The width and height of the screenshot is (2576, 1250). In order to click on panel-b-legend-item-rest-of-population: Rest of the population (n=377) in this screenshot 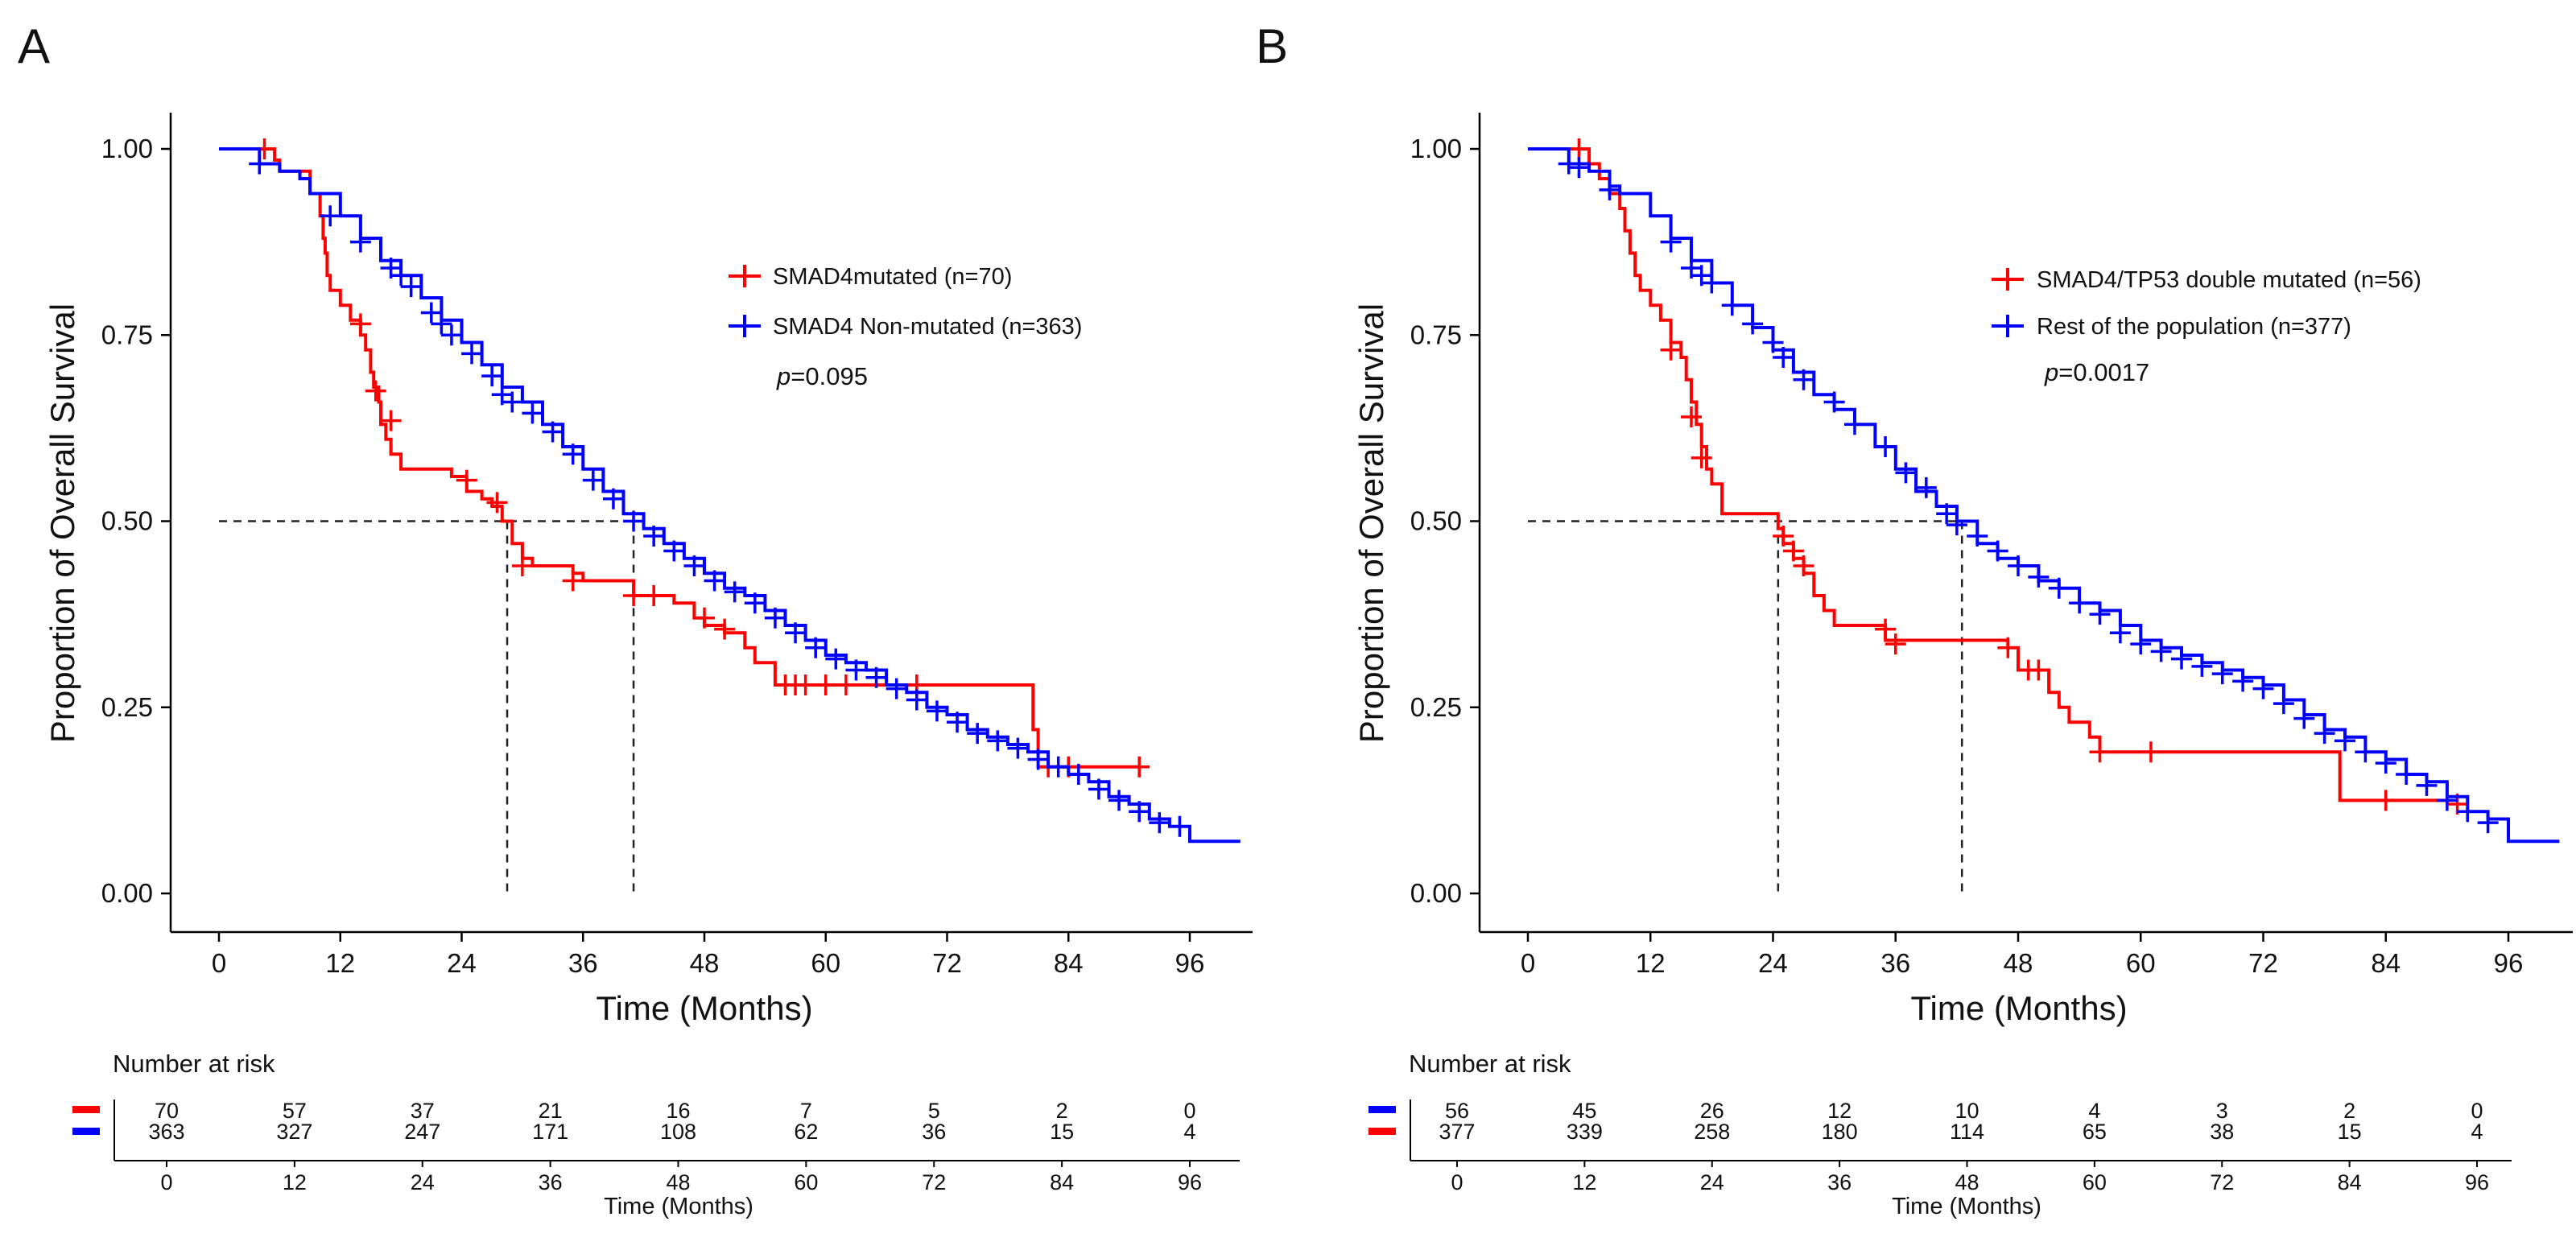, I will do `click(2171, 327)`.